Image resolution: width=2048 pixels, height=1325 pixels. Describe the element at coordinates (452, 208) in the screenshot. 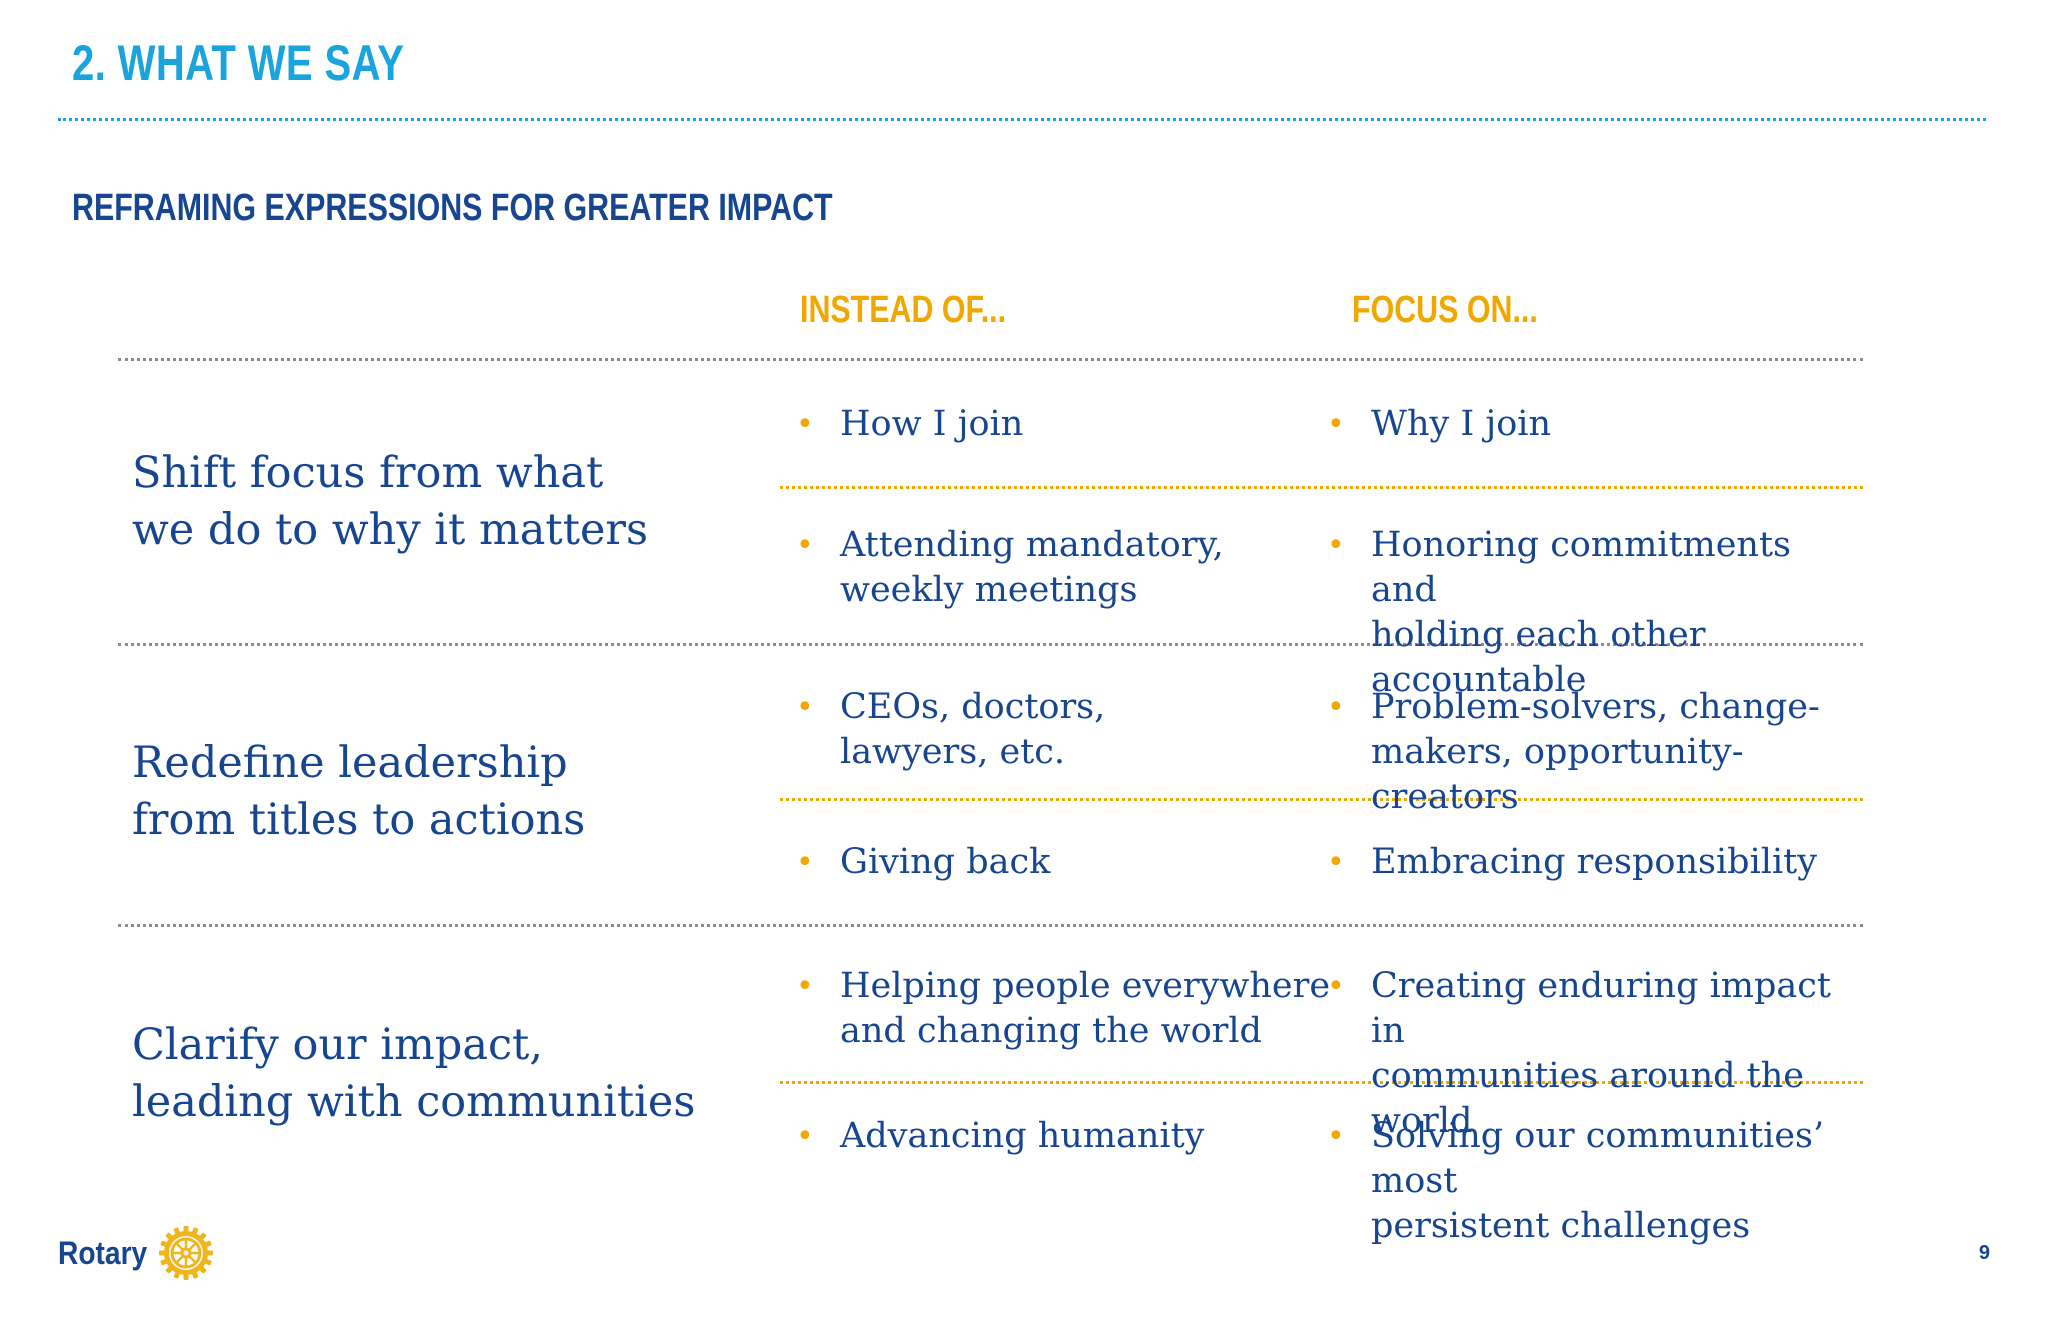

I see `section-subtitle: REFRAMING EXPRESSIONS FOR GREATER IMPACT` at that location.